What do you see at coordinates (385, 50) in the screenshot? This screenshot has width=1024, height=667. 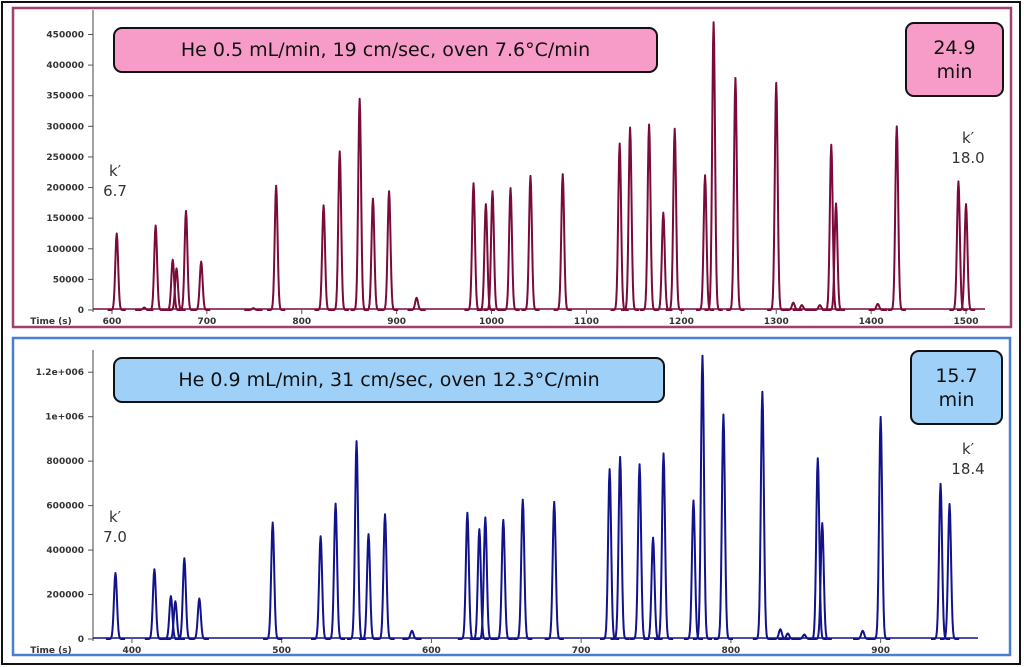 I see `condition-text: He 0.5 mL/min, 19 cm/sec, oven 7.6°C/min` at bounding box center [385, 50].